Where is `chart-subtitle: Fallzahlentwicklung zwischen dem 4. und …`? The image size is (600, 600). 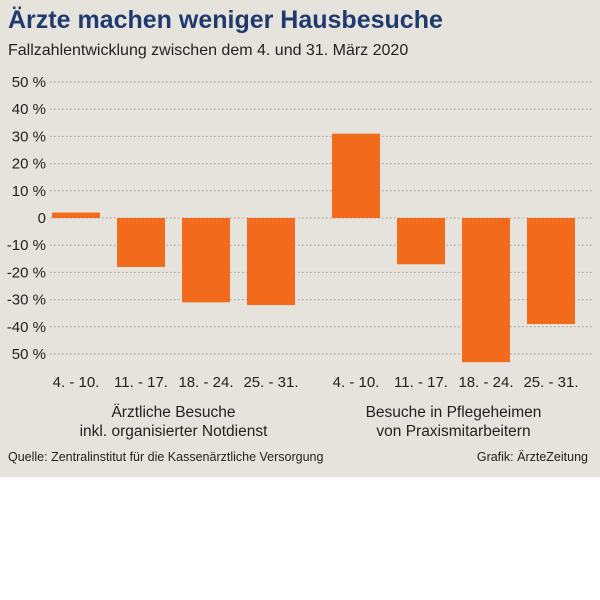
chart-subtitle: Fallzahlentwicklung zwischen dem 4. und … is located at coordinates (208, 50).